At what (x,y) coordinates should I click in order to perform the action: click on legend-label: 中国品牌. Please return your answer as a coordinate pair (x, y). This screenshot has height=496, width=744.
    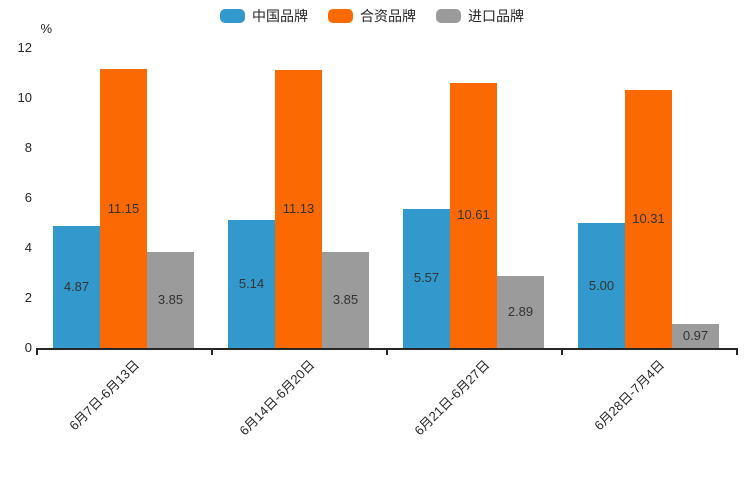
    Looking at the image, I should click on (280, 16).